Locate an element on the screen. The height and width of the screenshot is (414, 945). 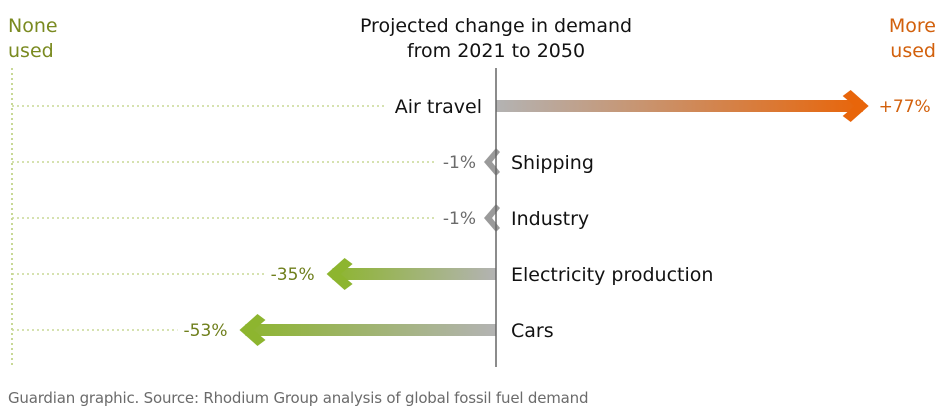
left-axis-label-line-2: used is located at coordinates (31, 51).